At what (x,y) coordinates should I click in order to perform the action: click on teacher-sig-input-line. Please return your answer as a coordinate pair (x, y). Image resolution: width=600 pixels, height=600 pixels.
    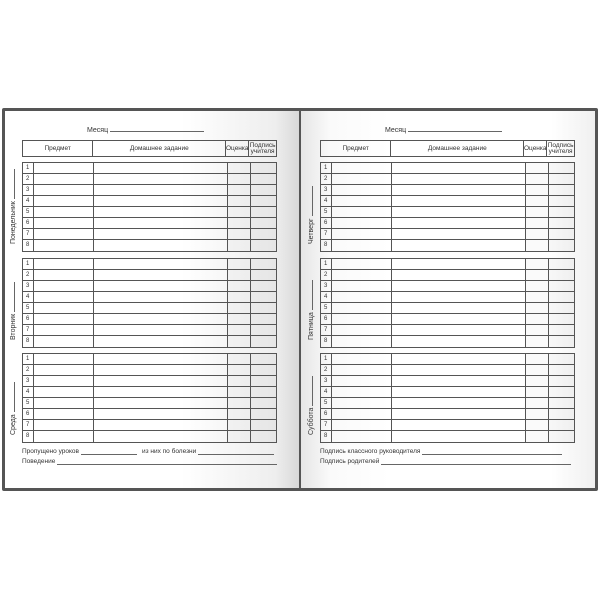
    Looking at the image, I should click on (492, 452).